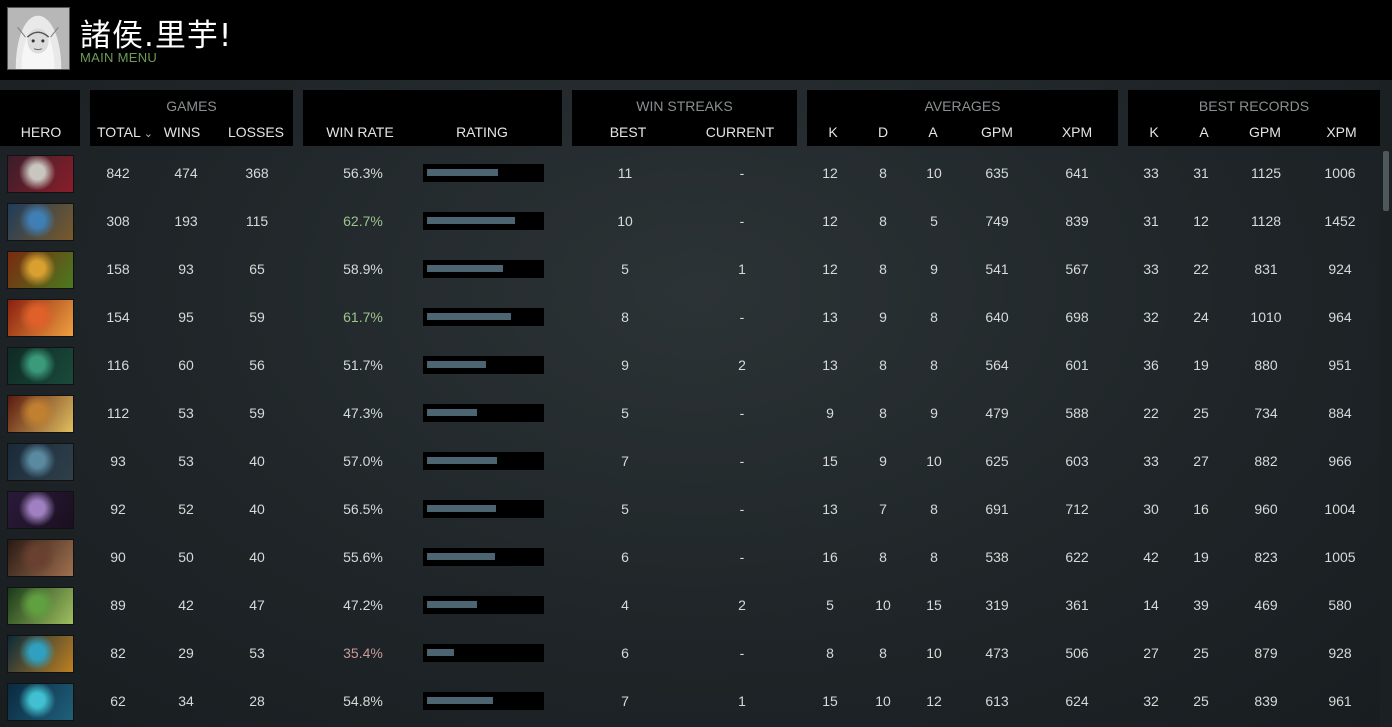  Describe the element at coordinates (690, 462) in the screenshot. I see `table-row: 93 53 40 57.0% 7 - 15 9 10 625 603 33 27 882 966` at that location.